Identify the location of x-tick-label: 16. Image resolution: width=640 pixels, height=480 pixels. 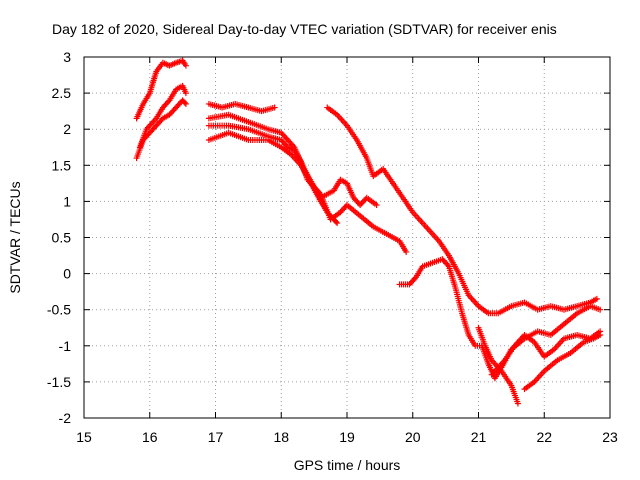
(150, 437).